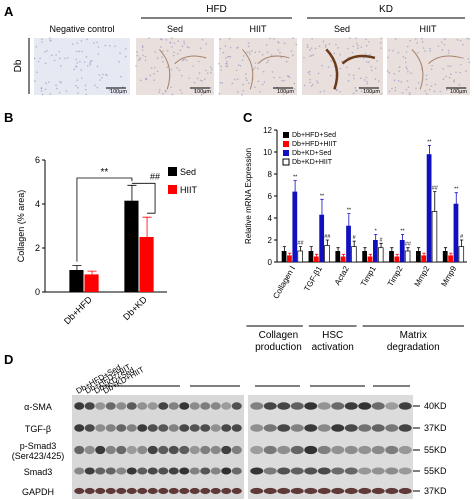 This screenshot has height=500, width=474. I want to click on blot-row-label: (Ser423/425), so click(38, 456).